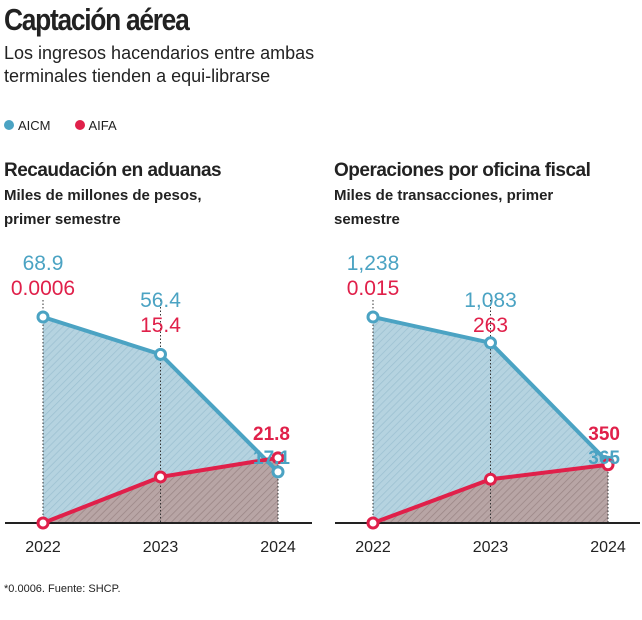  Describe the element at coordinates (490, 300) in the screenshot. I see `aicm-data-label: 1,083` at that location.